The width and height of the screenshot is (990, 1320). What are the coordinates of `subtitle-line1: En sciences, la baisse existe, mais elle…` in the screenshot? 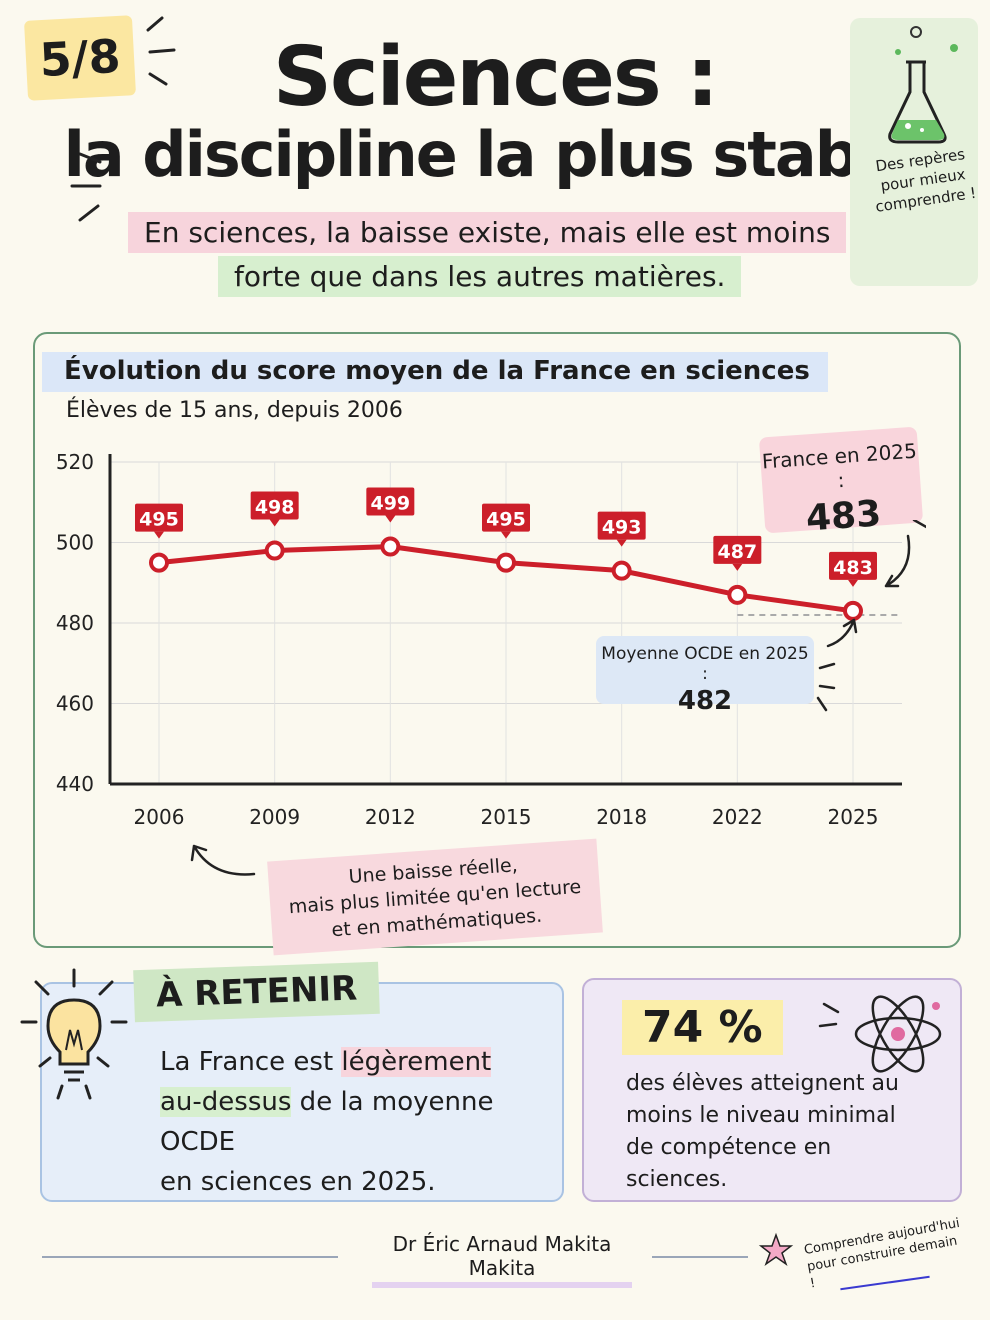 It's located at (487, 232).